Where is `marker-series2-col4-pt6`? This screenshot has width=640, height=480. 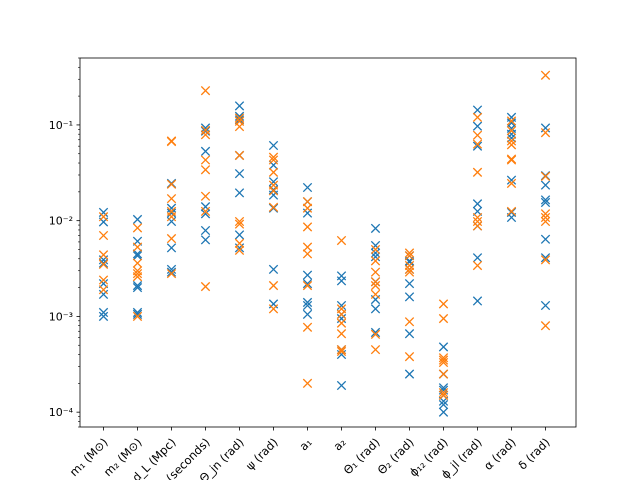
marker-series2-col4-pt6 is located at coordinates (205, 196).